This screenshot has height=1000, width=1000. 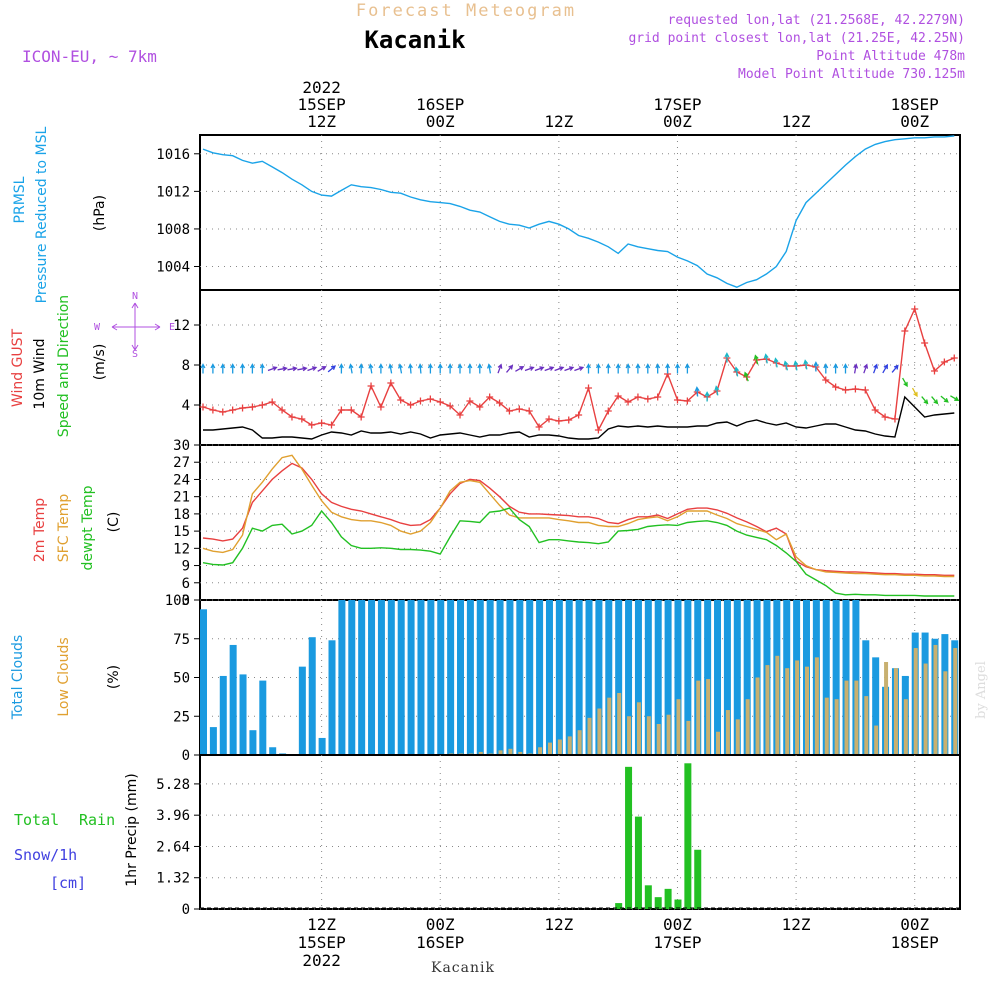 What do you see at coordinates (181, 549) in the screenshot?
I see `temp-ytick-label: 12` at bounding box center [181, 549].